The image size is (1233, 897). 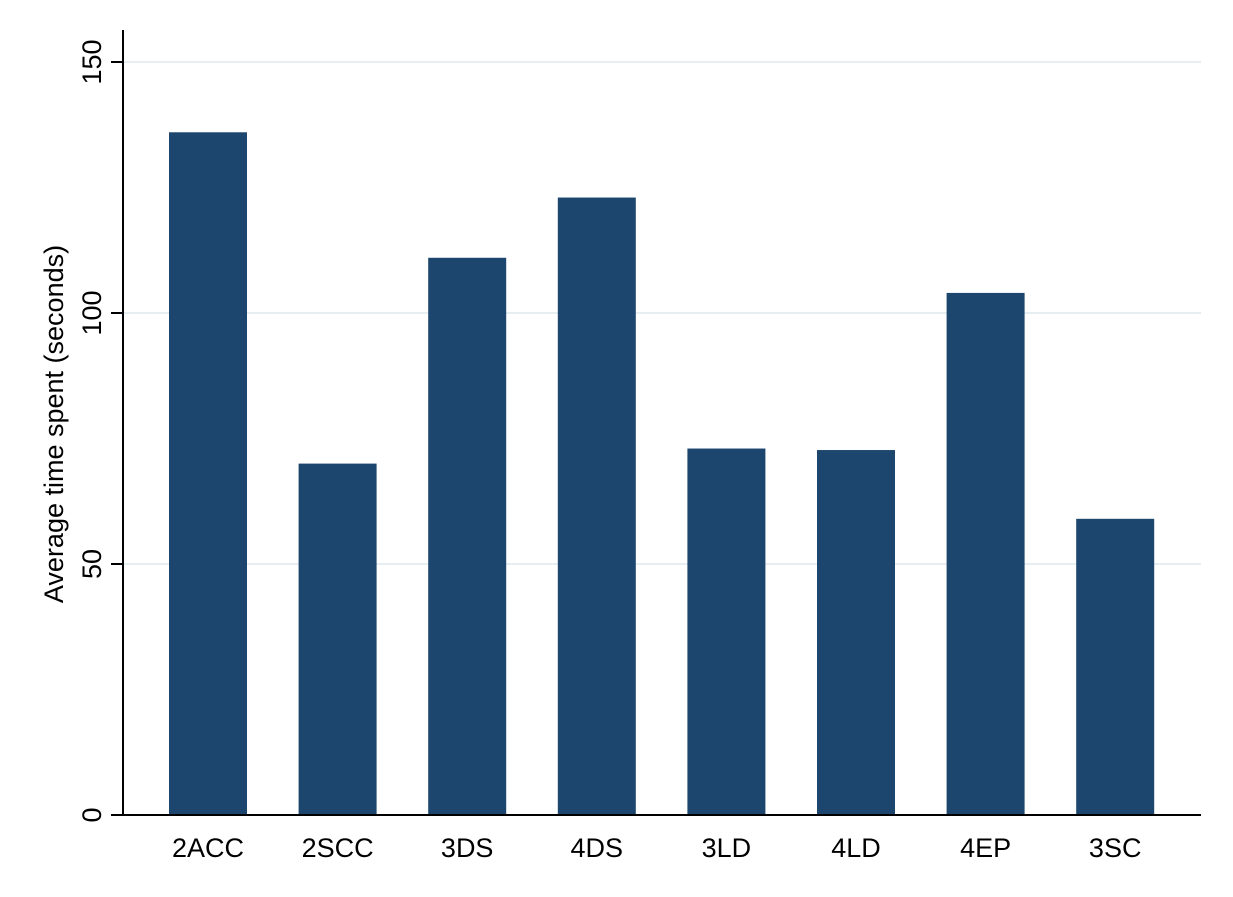 I want to click on bar-4DS, so click(x=596, y=506).